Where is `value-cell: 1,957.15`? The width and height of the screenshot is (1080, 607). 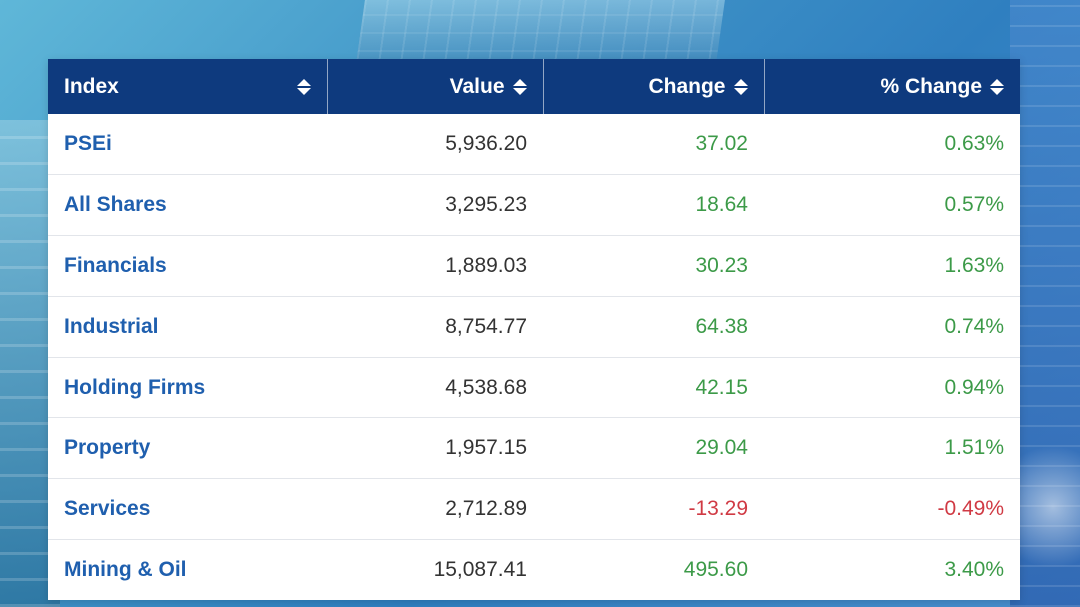
value-cell: 1,957.15 is located at coordinates (486, 448).